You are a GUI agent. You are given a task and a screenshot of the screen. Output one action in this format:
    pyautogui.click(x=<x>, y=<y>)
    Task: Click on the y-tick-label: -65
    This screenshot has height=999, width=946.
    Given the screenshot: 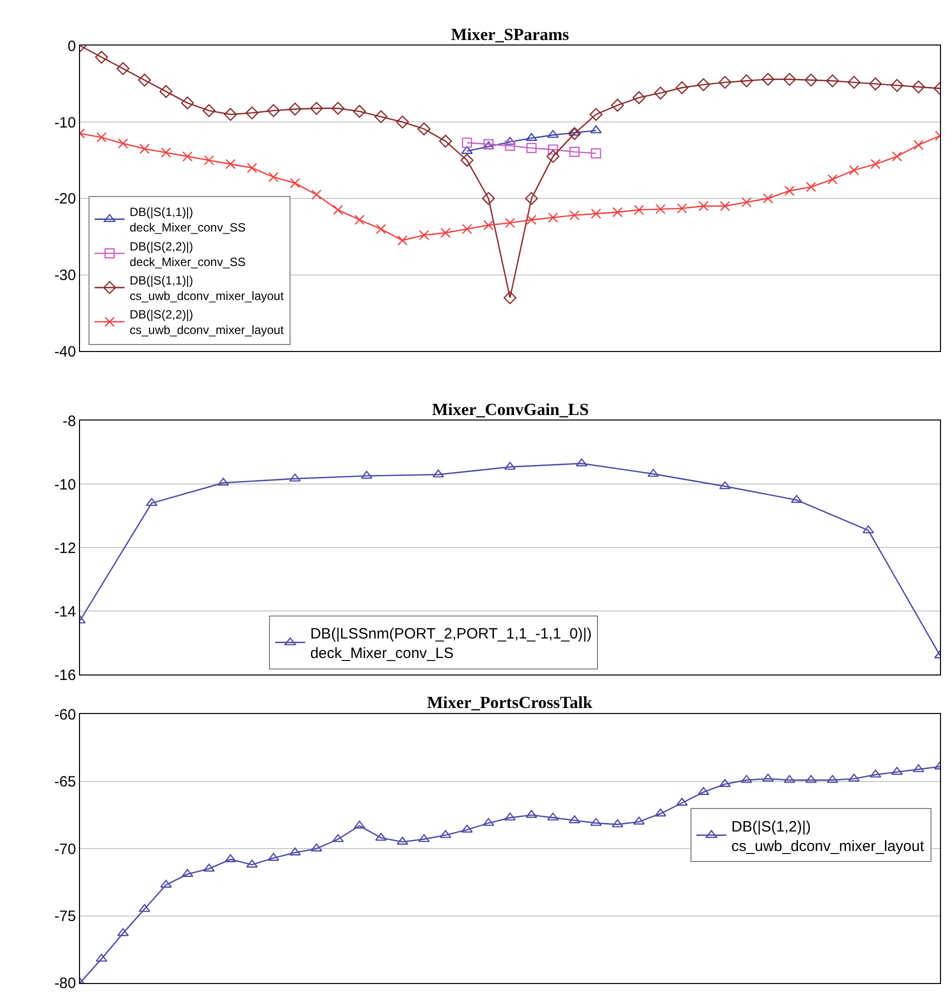 What is the action you would take?
    pyautogui.click(x=65, y=782)
    